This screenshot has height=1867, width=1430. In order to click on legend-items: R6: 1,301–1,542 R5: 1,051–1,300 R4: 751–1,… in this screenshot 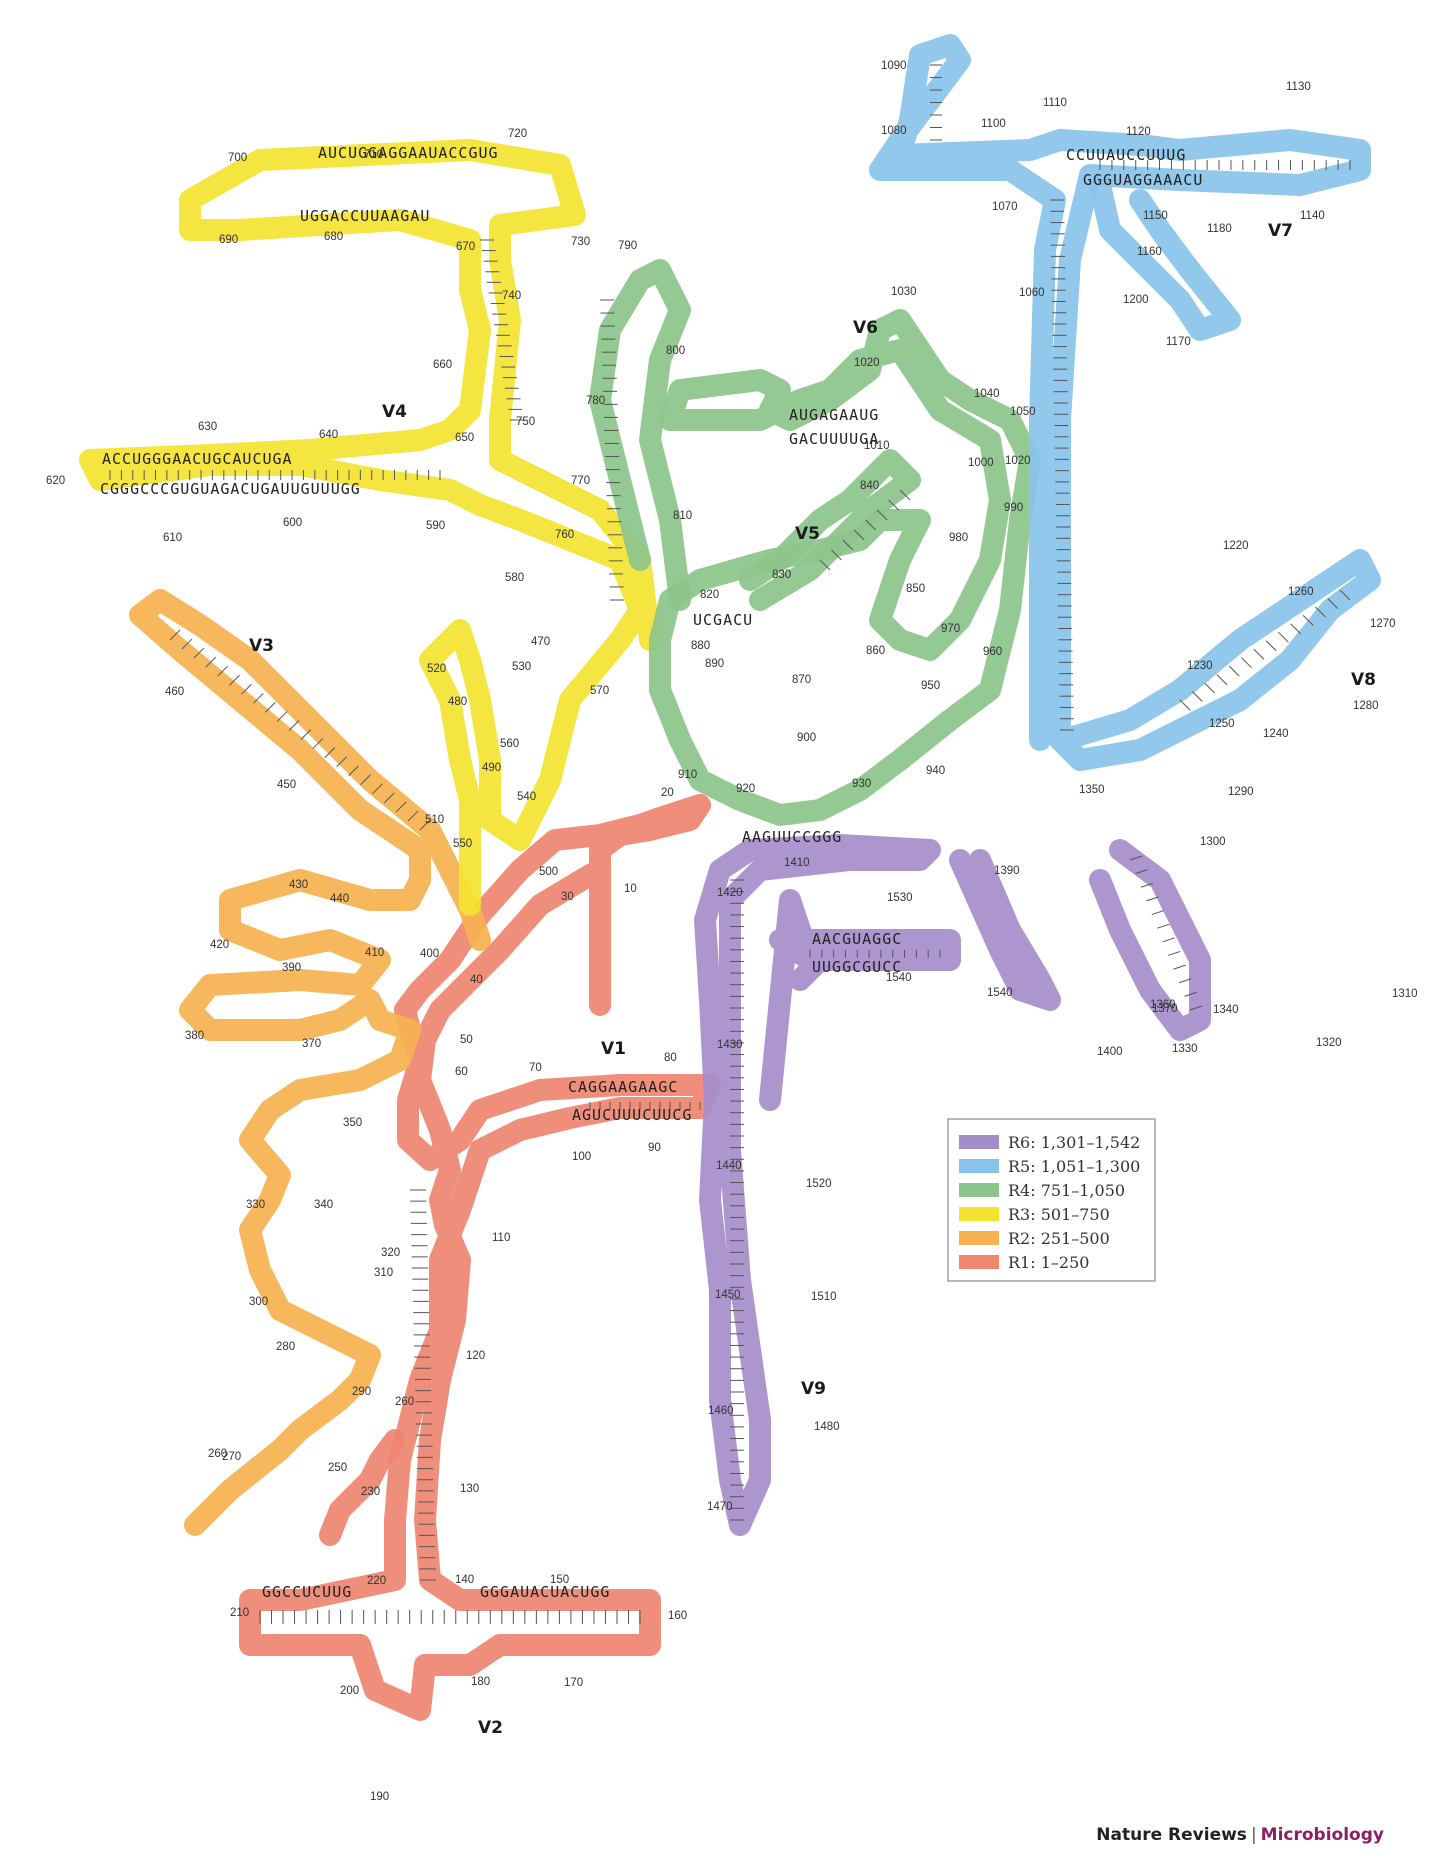, I will do `click(1049, 1202)`.